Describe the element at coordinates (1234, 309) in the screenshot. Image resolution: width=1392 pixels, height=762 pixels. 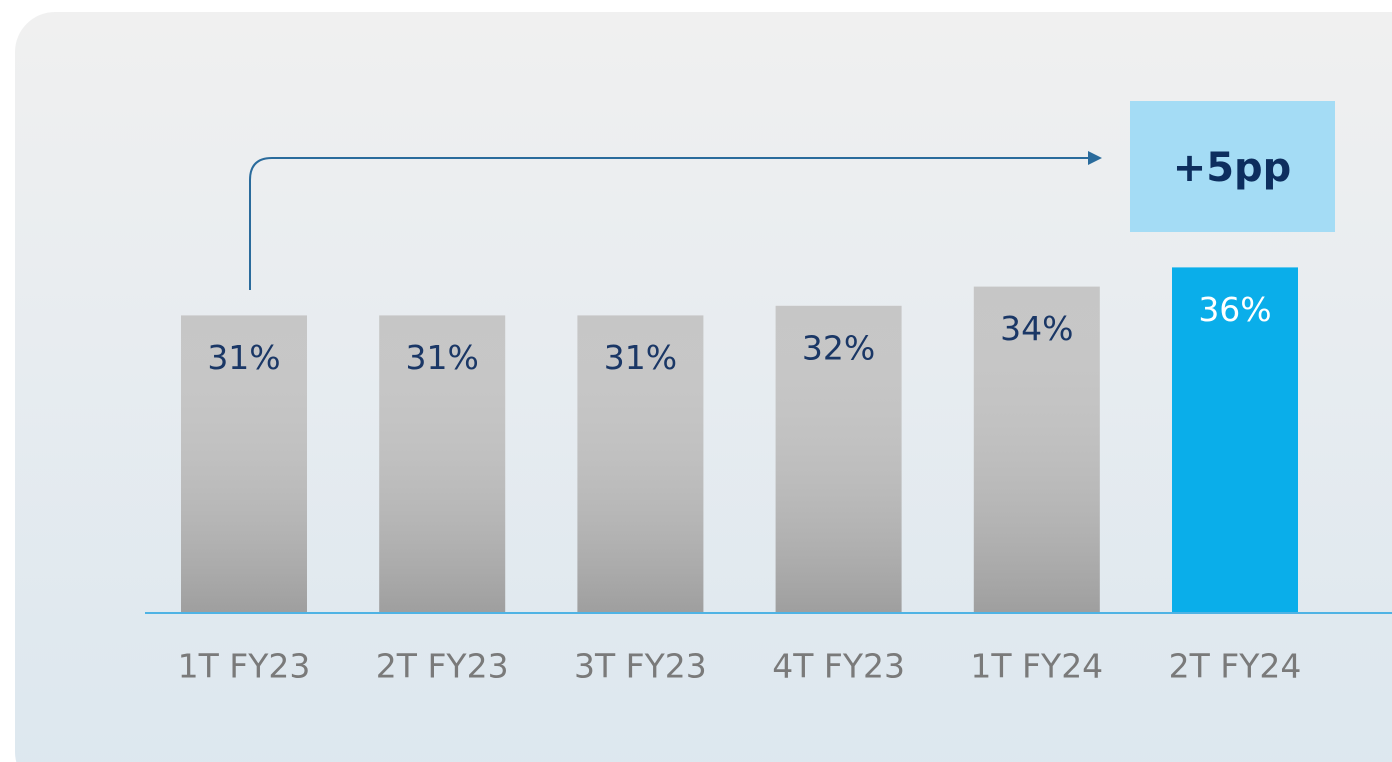
I see `value-label: 36%` at that location.